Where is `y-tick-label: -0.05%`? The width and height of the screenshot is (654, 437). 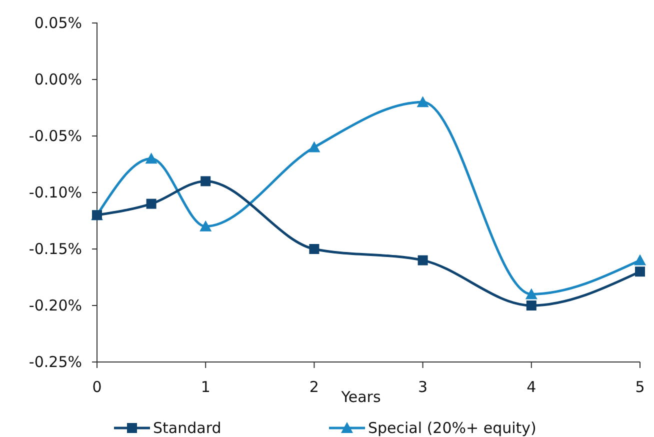
y-tick-label: -0.05% is located at coordinates (55, 135).